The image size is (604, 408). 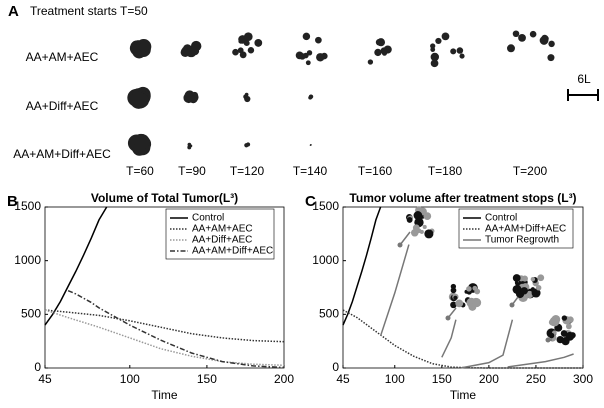 What do you see at coordinates (325, 260) in the screenshot?
I see `y-tick-label: 1000` at bounding box center [325, 260].